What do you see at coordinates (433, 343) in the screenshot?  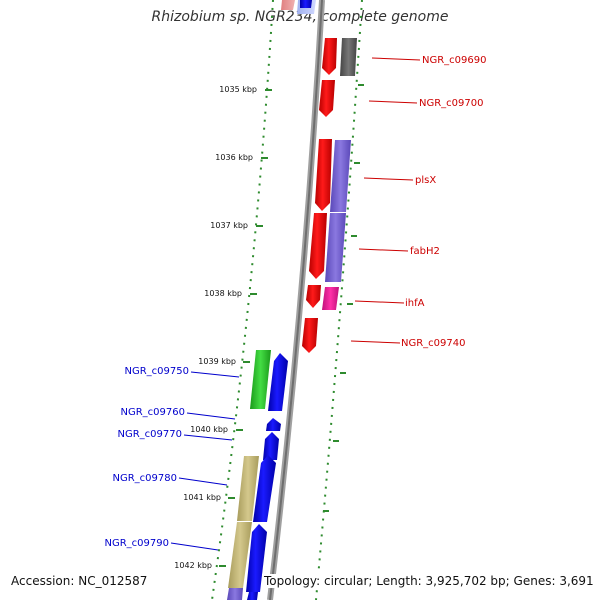 I see `label-ngr-c09740: NGR_c09740` at bounding box center [433, 343].